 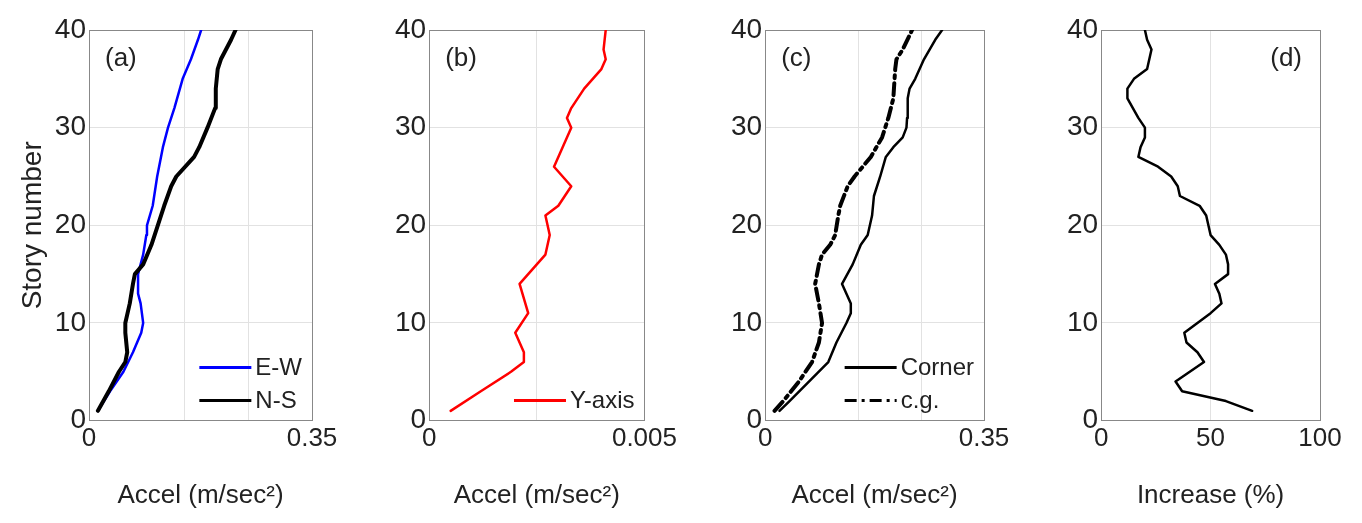 What do you see at coordinates (1320, 437) in the screenshot?
I see `x-tick-label: 100` at bounding box center [1320, 437].